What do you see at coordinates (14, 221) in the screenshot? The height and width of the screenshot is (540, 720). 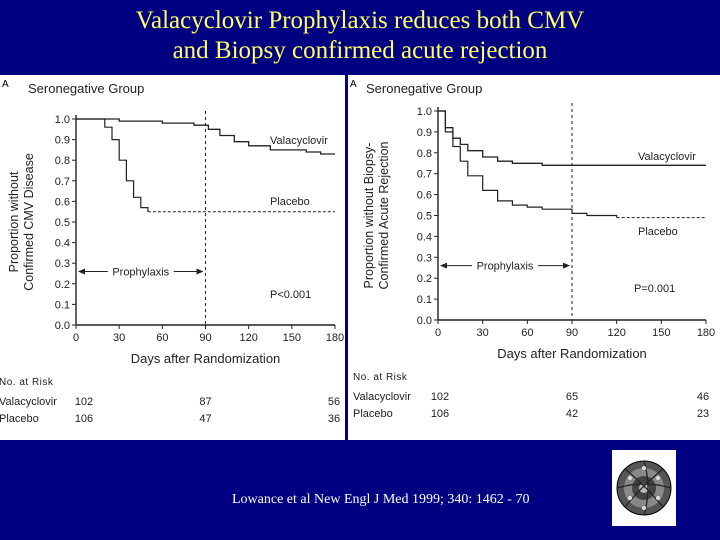 I see `y-axis-label-line-1: Proportion without` at bounding box center [14, 221].